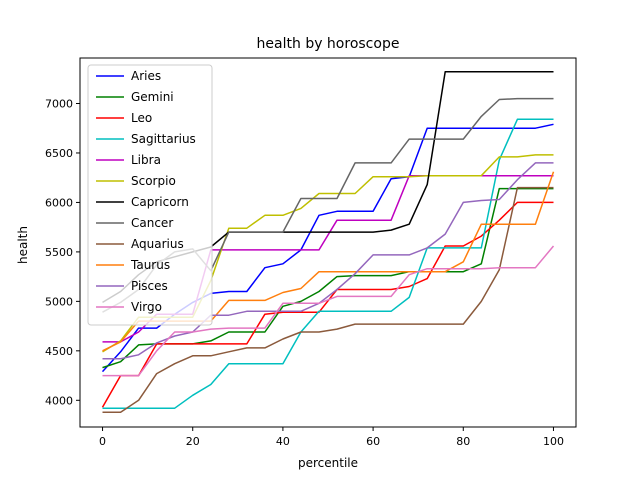 This screenshot has width=640, height=480. I want to click on y-tick-label: 4000, so click(59, 400).